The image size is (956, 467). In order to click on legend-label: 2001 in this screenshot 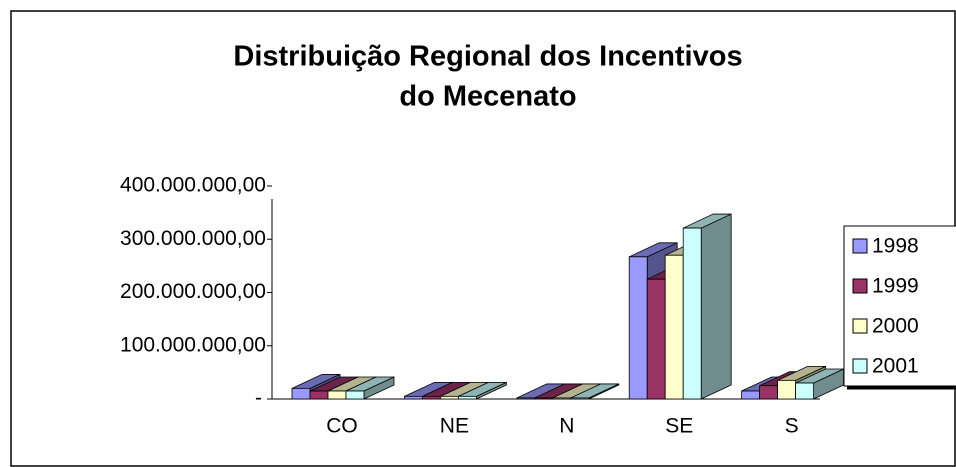, I will do `click(895, 366)`.